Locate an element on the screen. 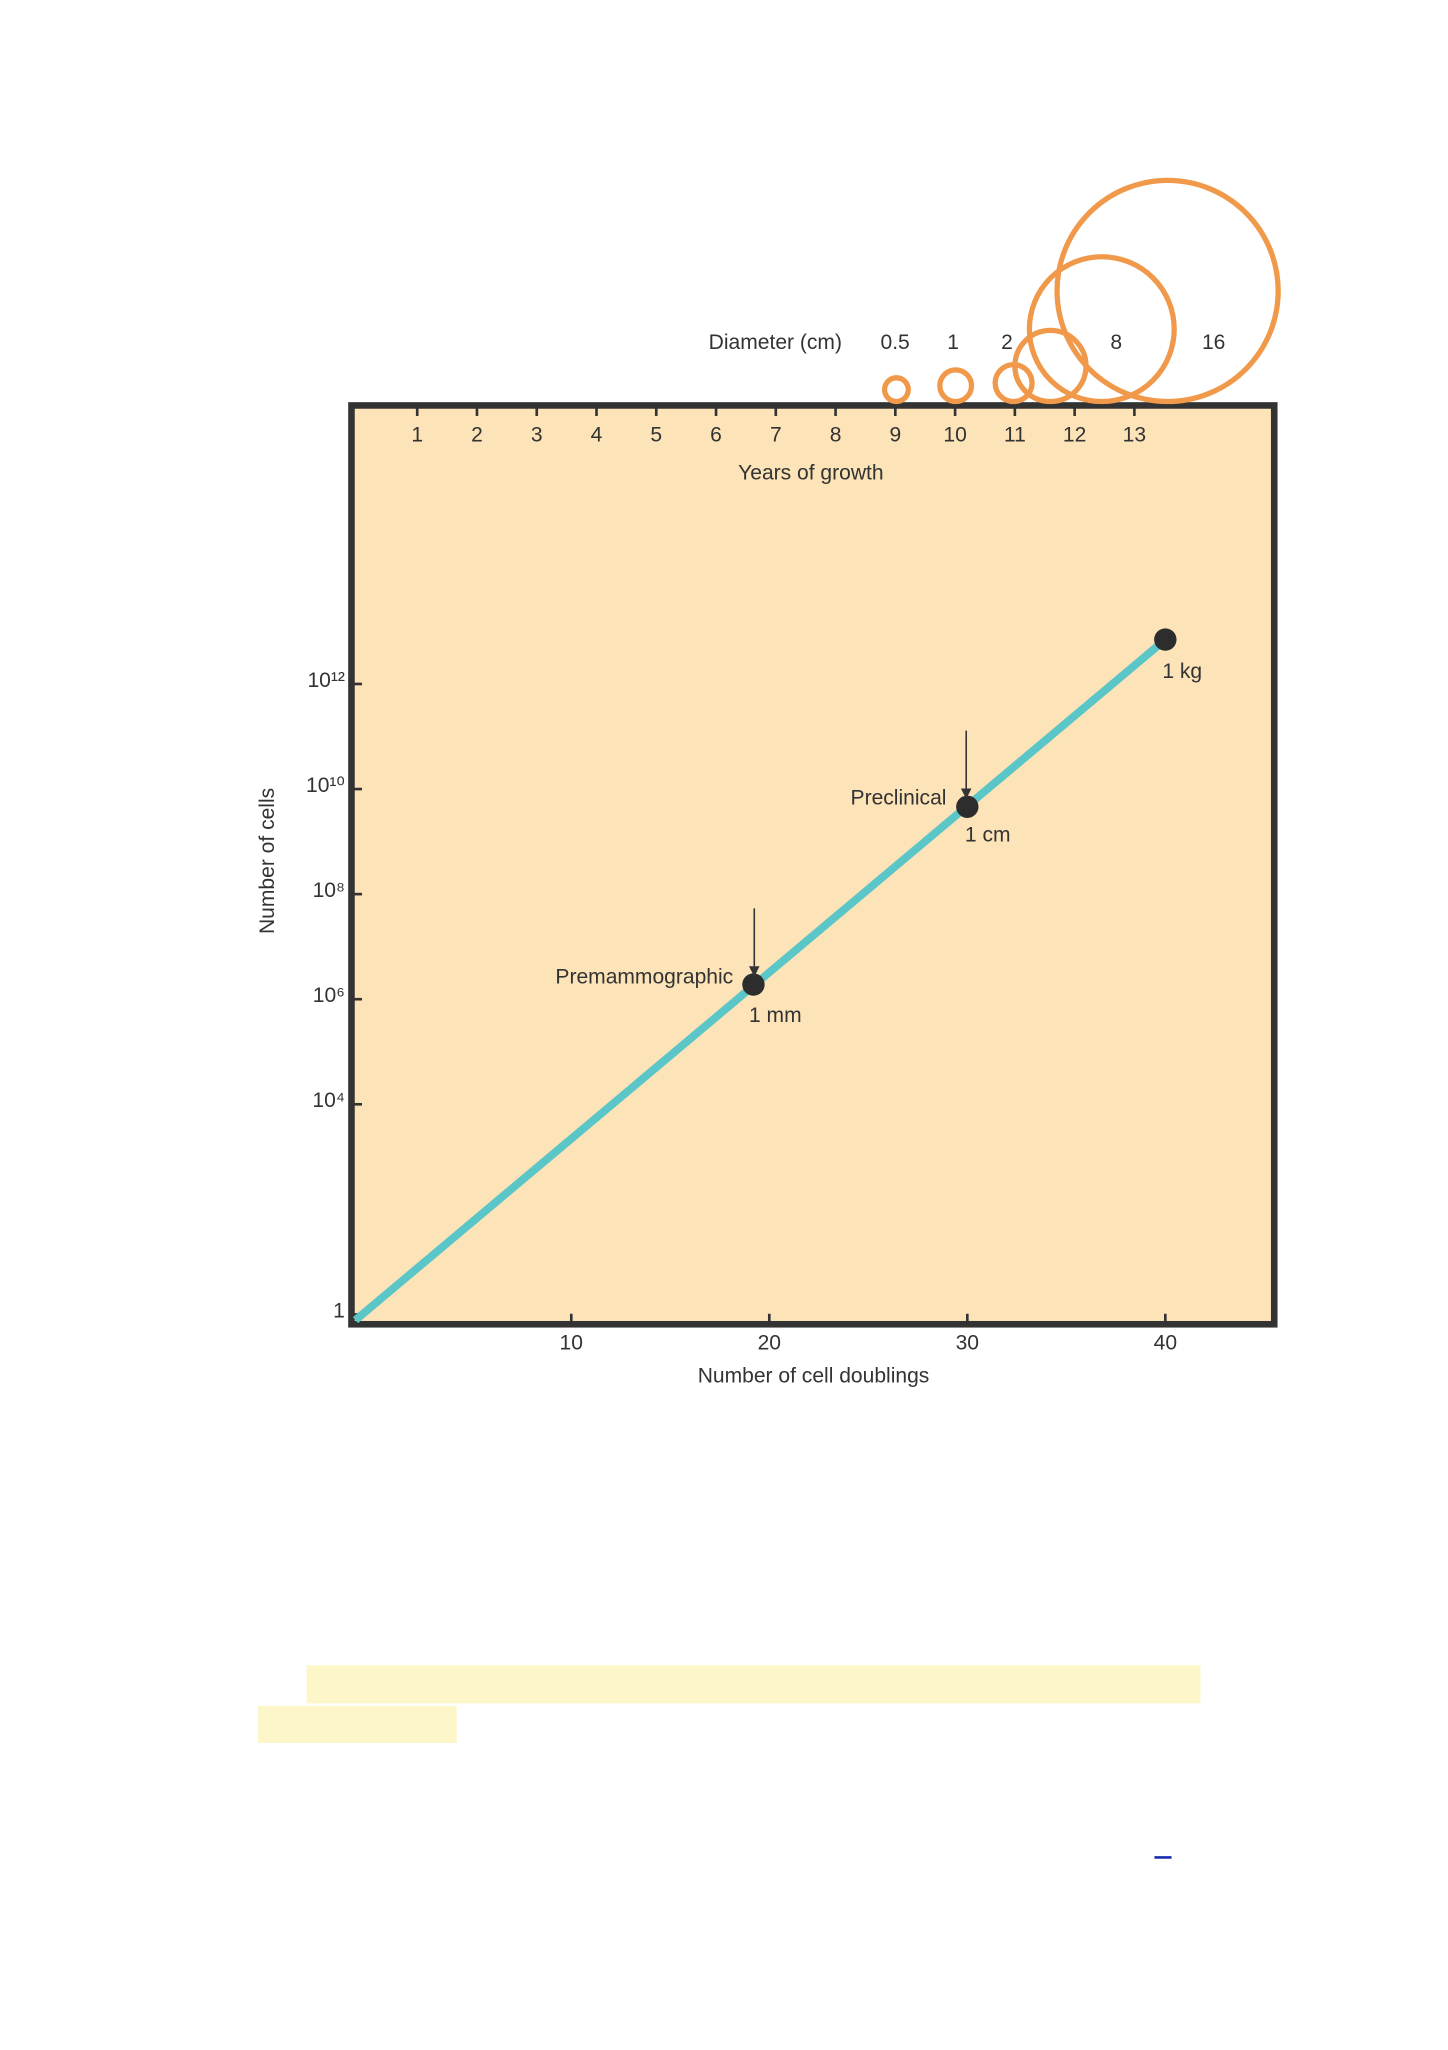 The height and width of the screenshot is (2050, 1448). y-axis-label: Number of cells is located at coordinates (267, 861).